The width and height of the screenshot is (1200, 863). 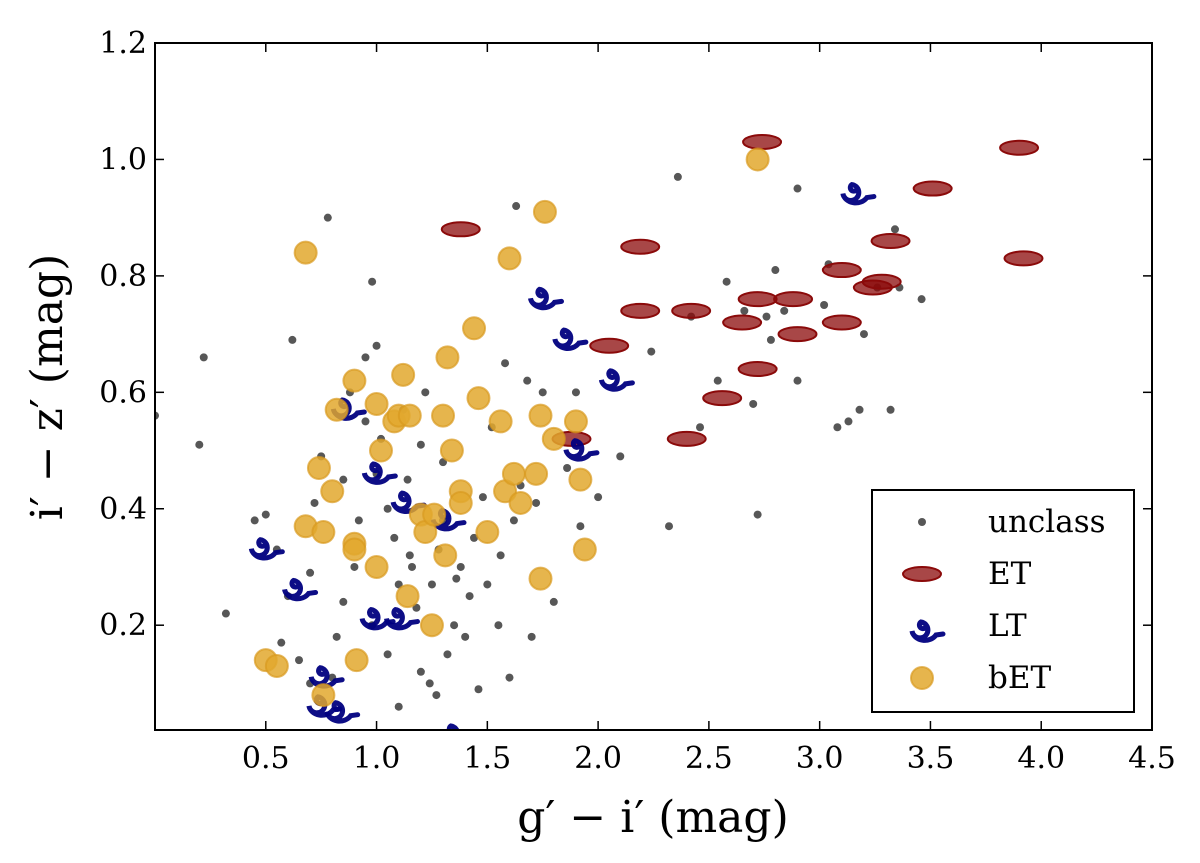 What do you see at coordinates (487, 758) in the screenshot?
I see `x-tick-label: 1.5` at bounding box center [487, 758].